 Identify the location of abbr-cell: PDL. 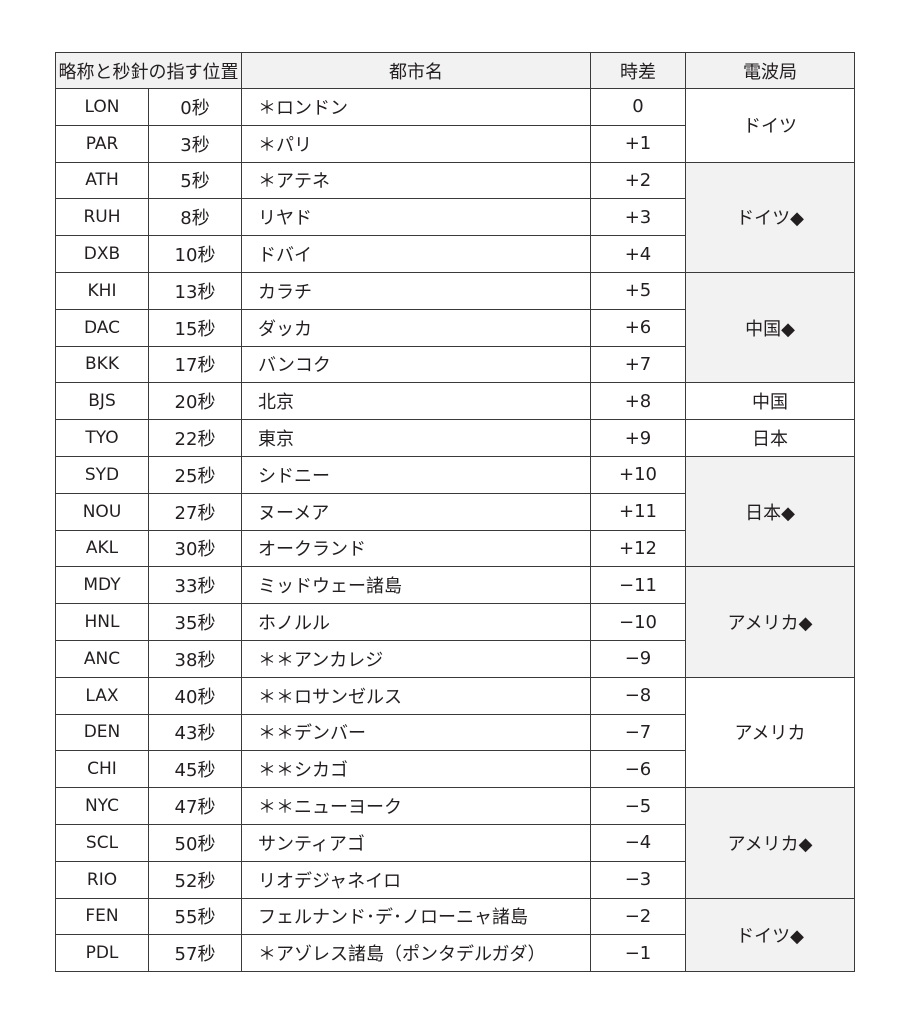
(102, 953).